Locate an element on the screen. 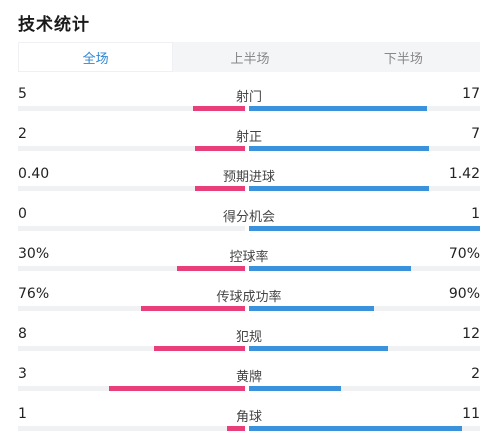 The height and width of the screenshot is (440, 500). stat-name: 黄牌 is located at coordinates (248, 377).